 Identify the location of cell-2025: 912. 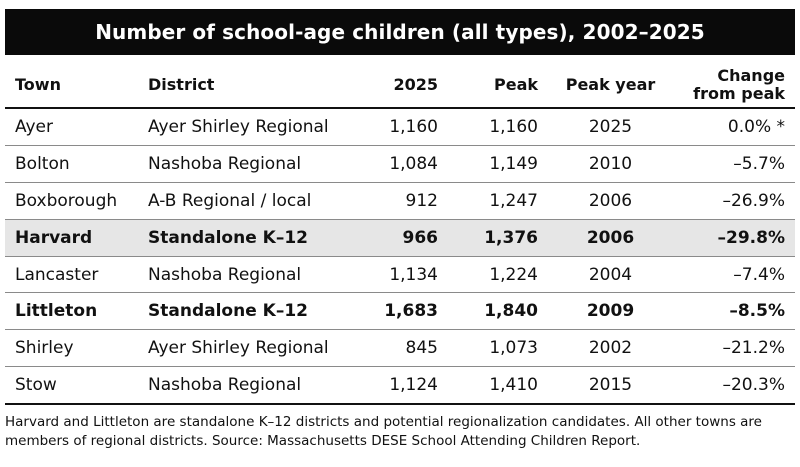
(410, 201).